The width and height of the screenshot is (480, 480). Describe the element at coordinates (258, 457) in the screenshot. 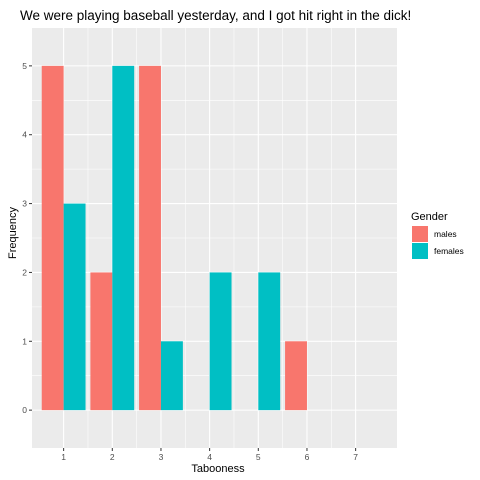

I see `x-tick-label: 5` at that location.